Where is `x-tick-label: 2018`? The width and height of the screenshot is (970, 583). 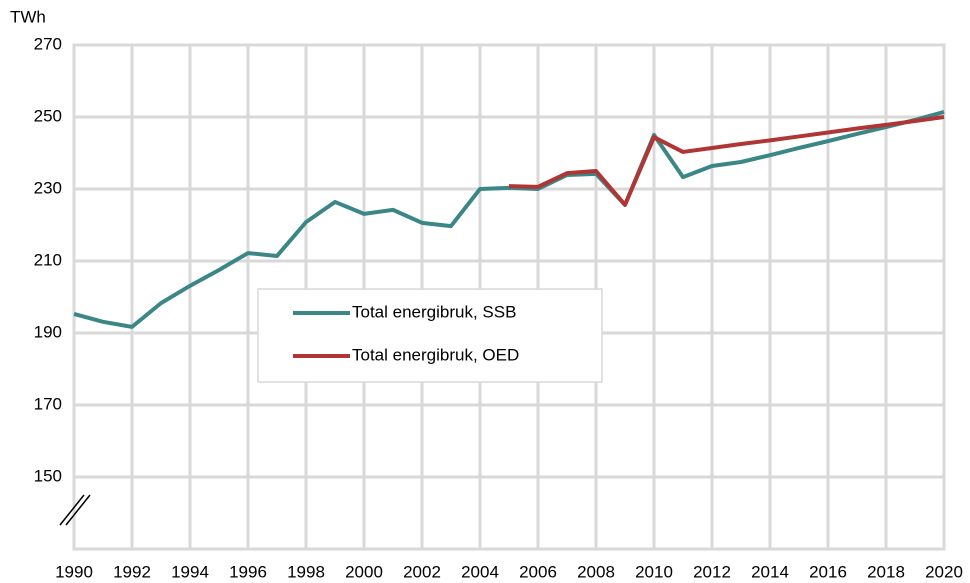 x-tick-label: 2018 is located at coordinates (886, 571).